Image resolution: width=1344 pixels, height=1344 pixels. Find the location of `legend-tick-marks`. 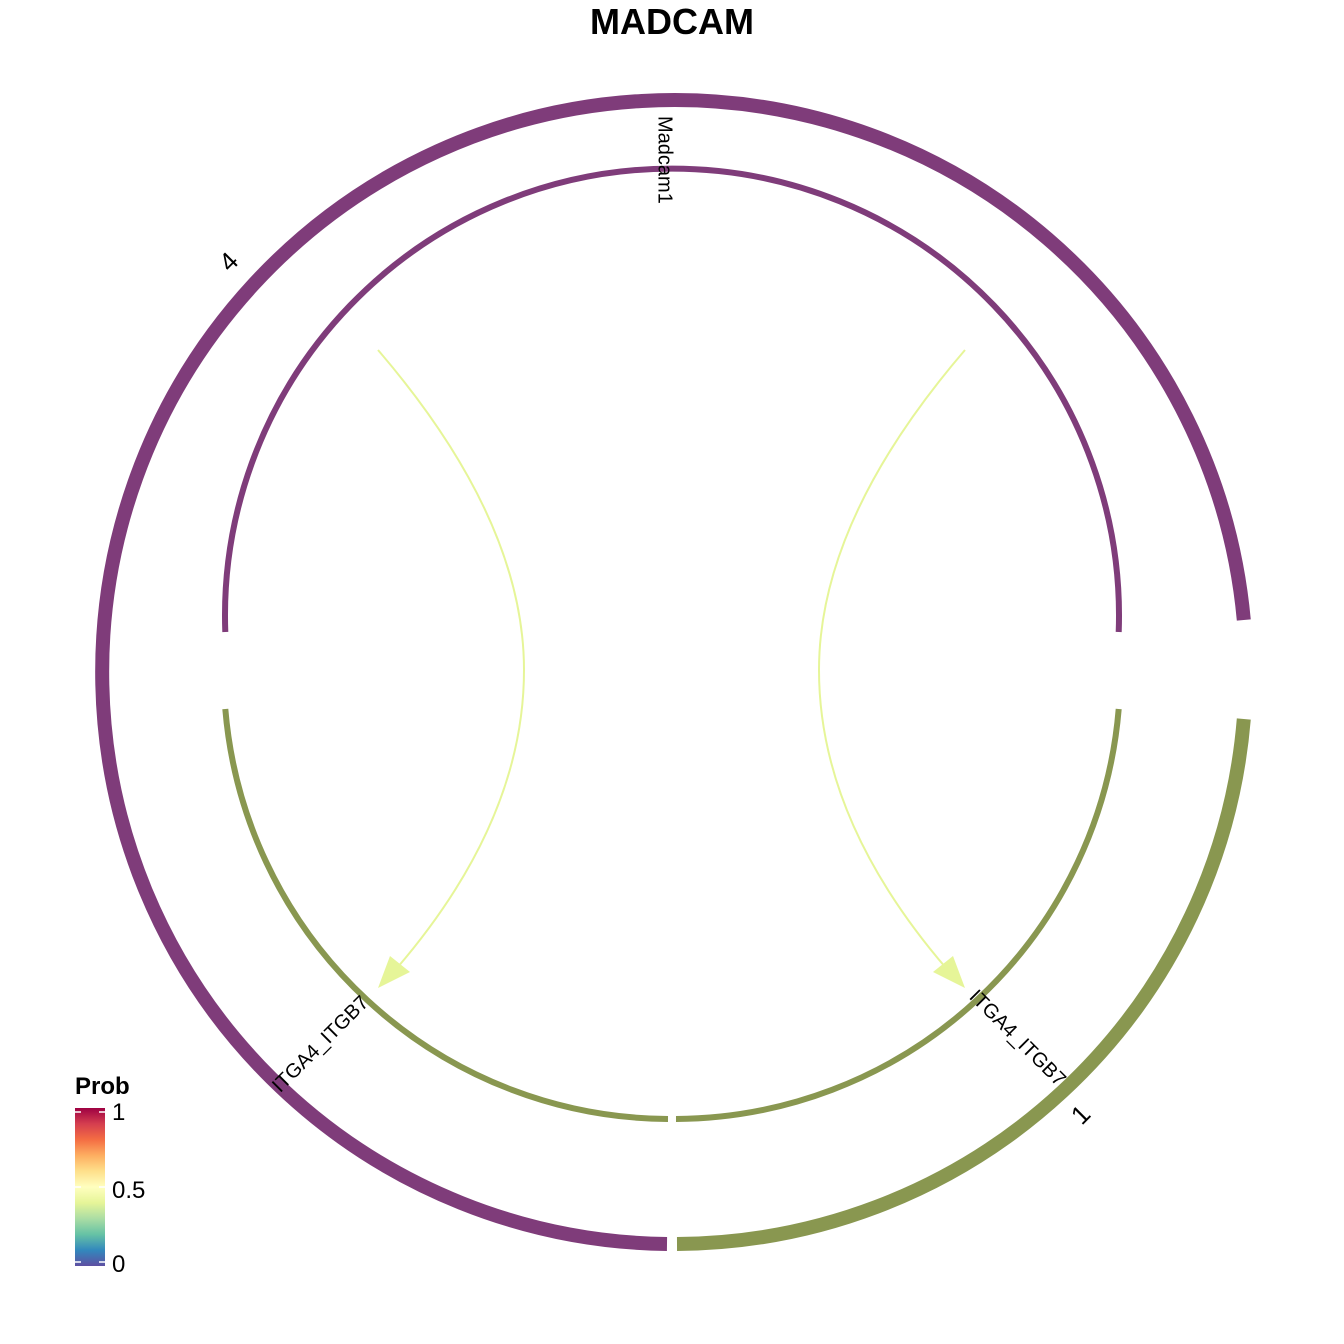

legend-tick-marks is located at coordinates (90, 1187).